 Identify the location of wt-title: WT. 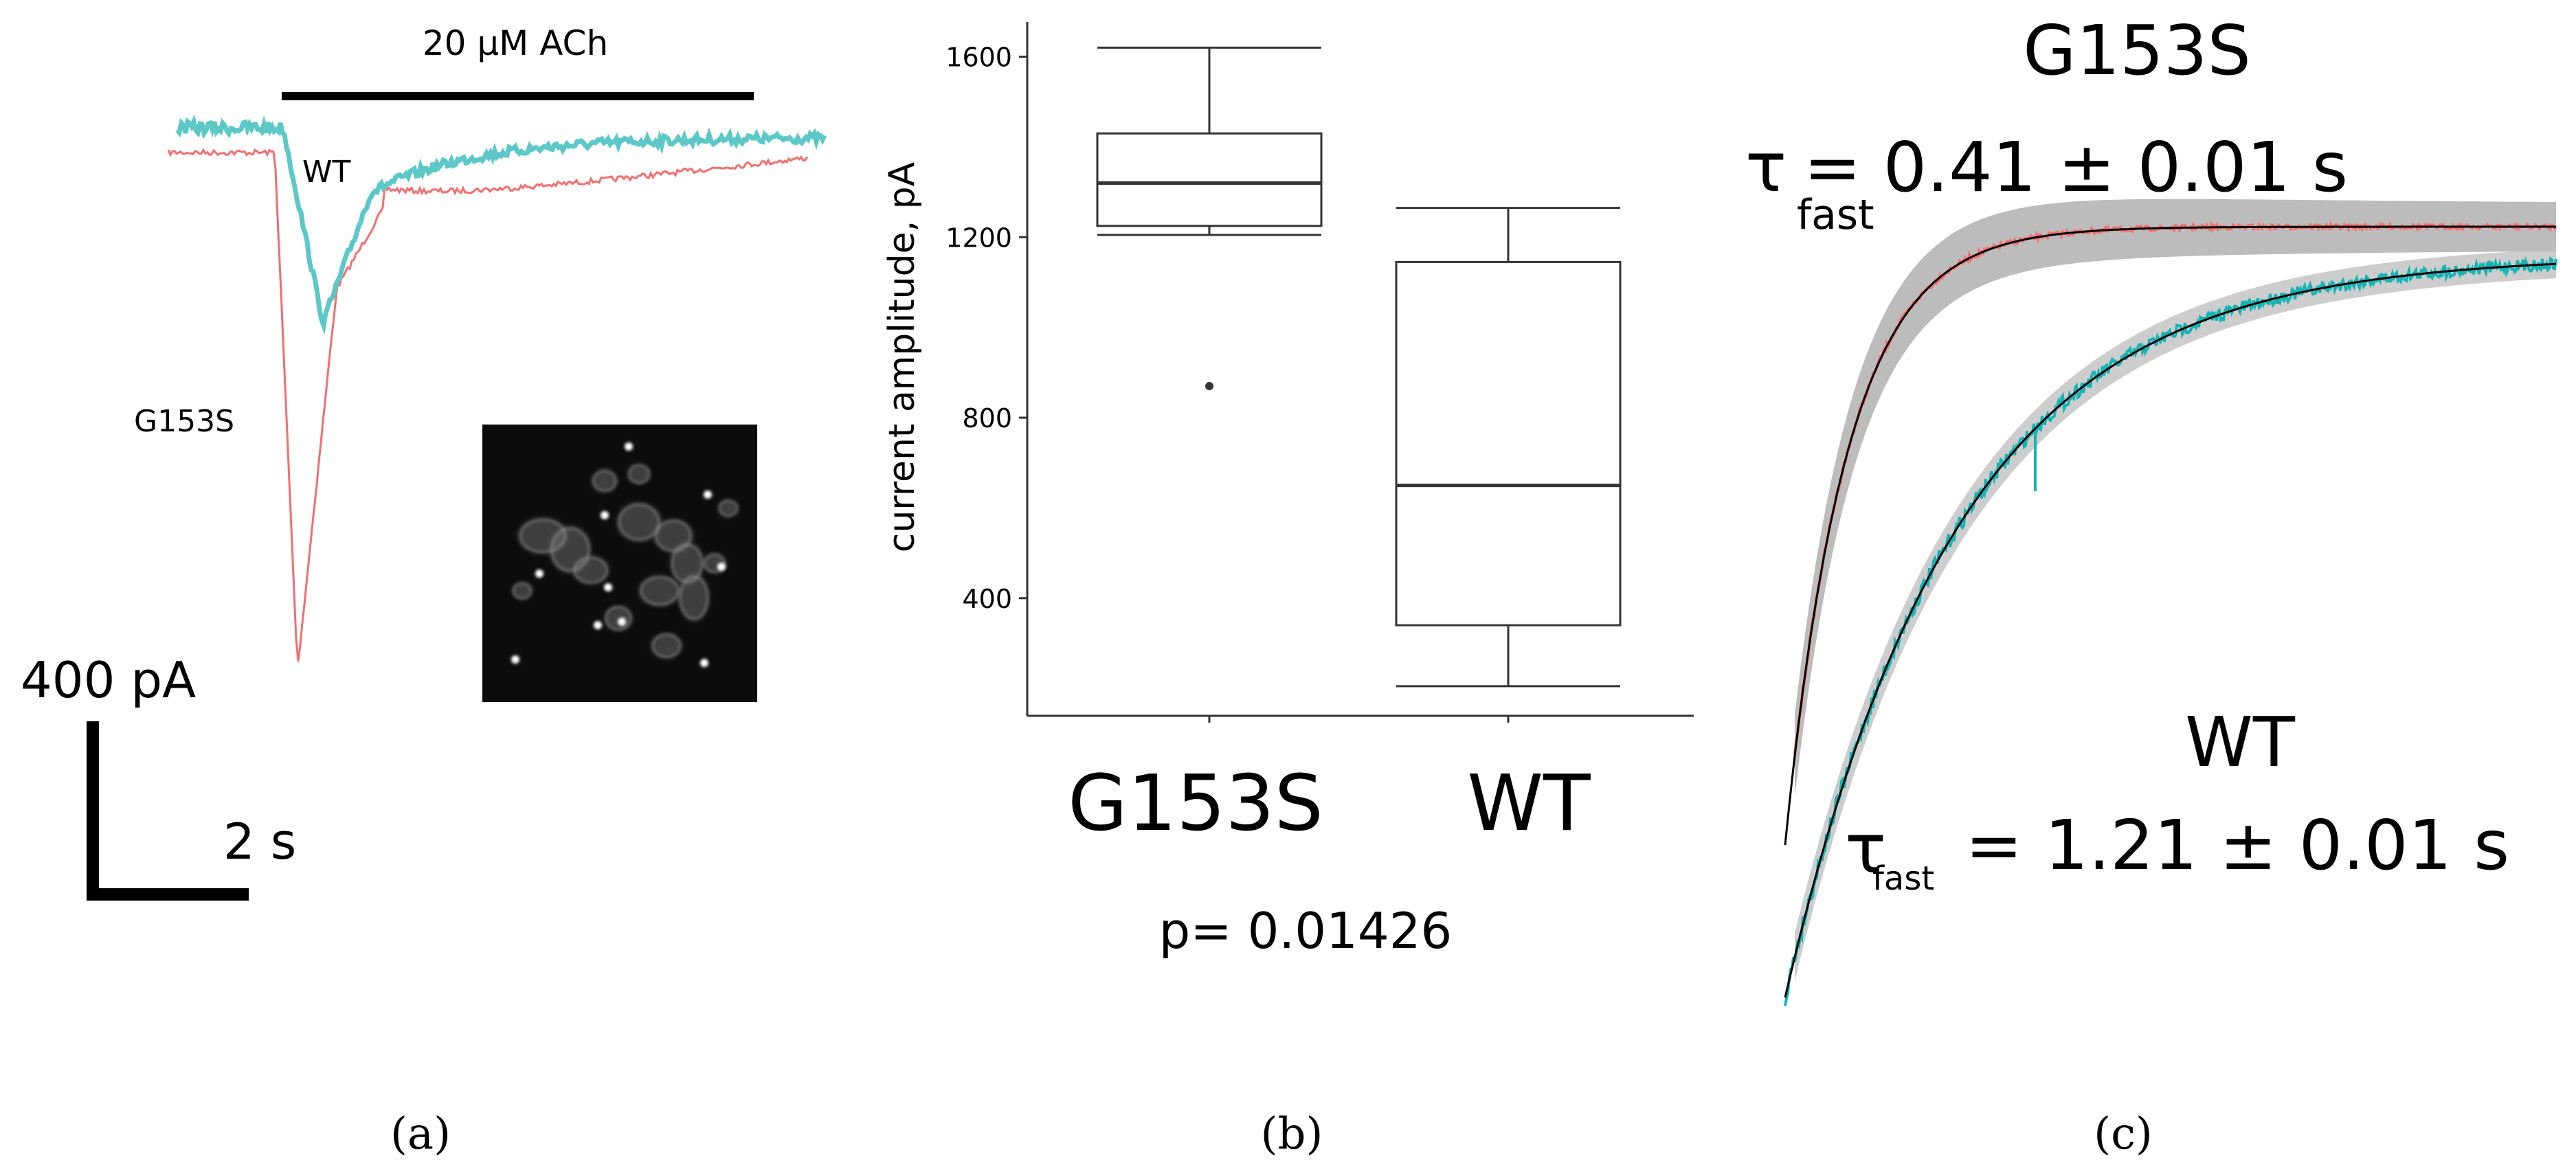
(2240, 742).